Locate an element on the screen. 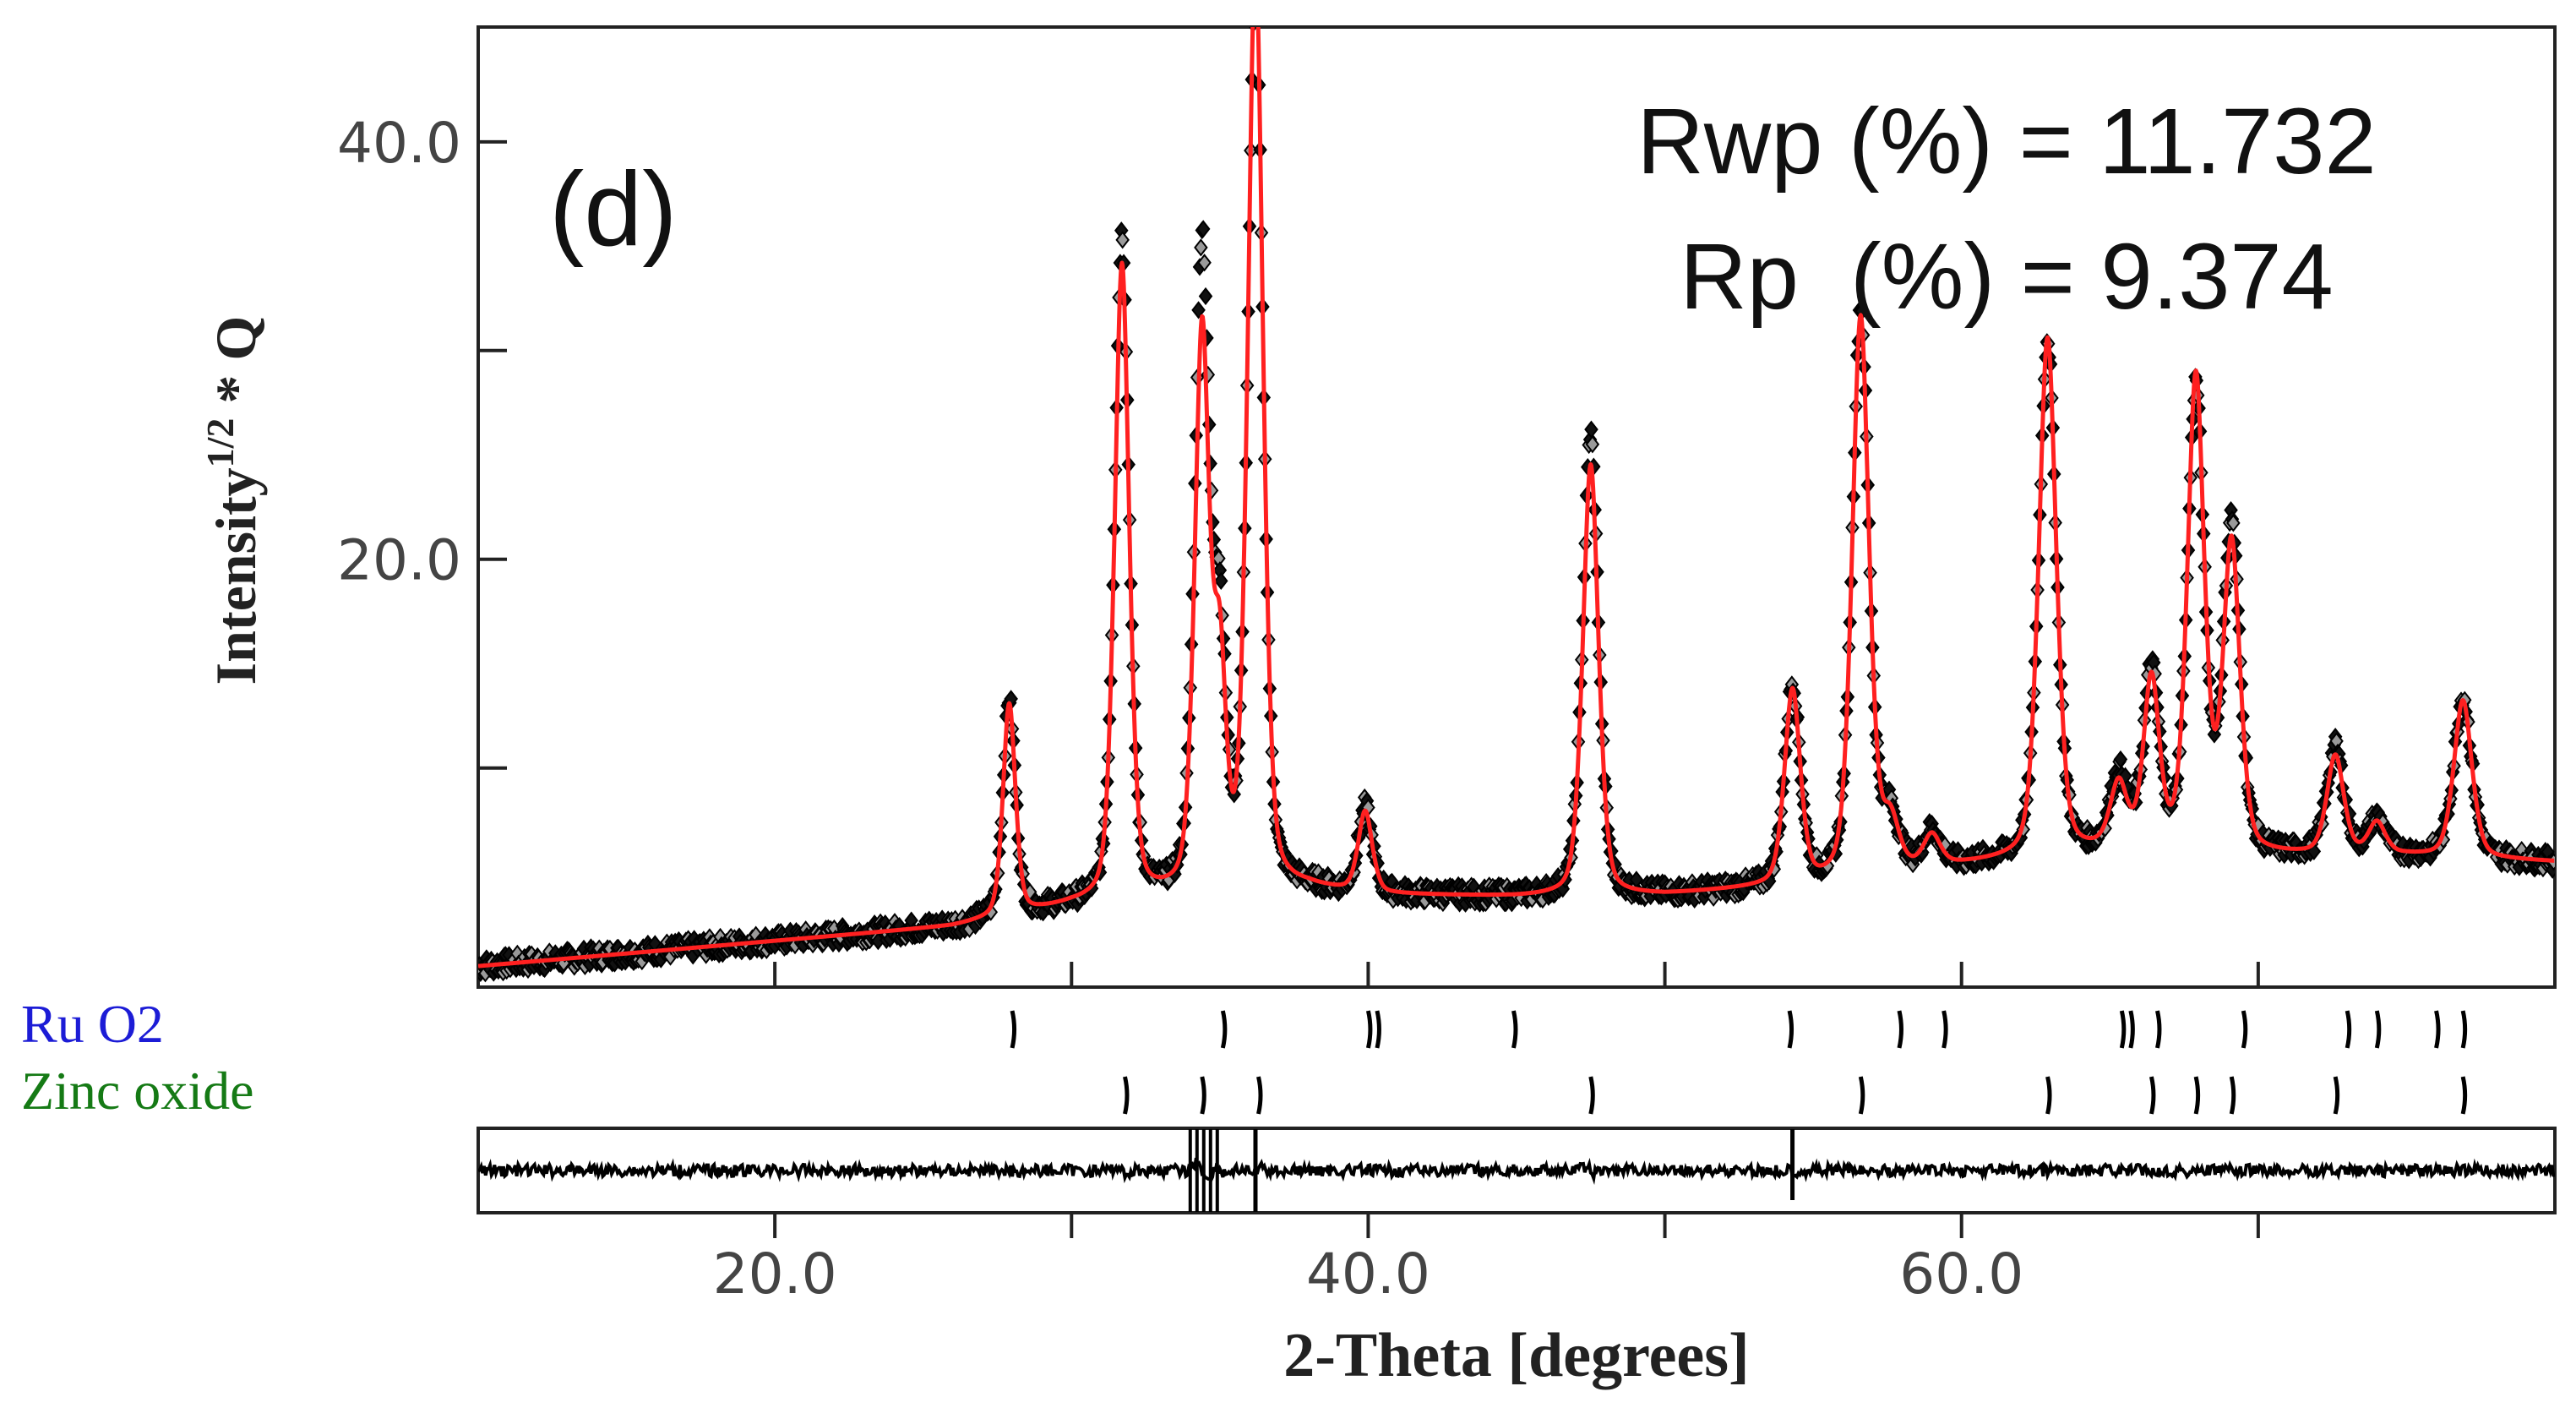 This screenshot has width=2576, height=1408. x-tick-label: 60.0 is located at coordinates (1961, 1275).